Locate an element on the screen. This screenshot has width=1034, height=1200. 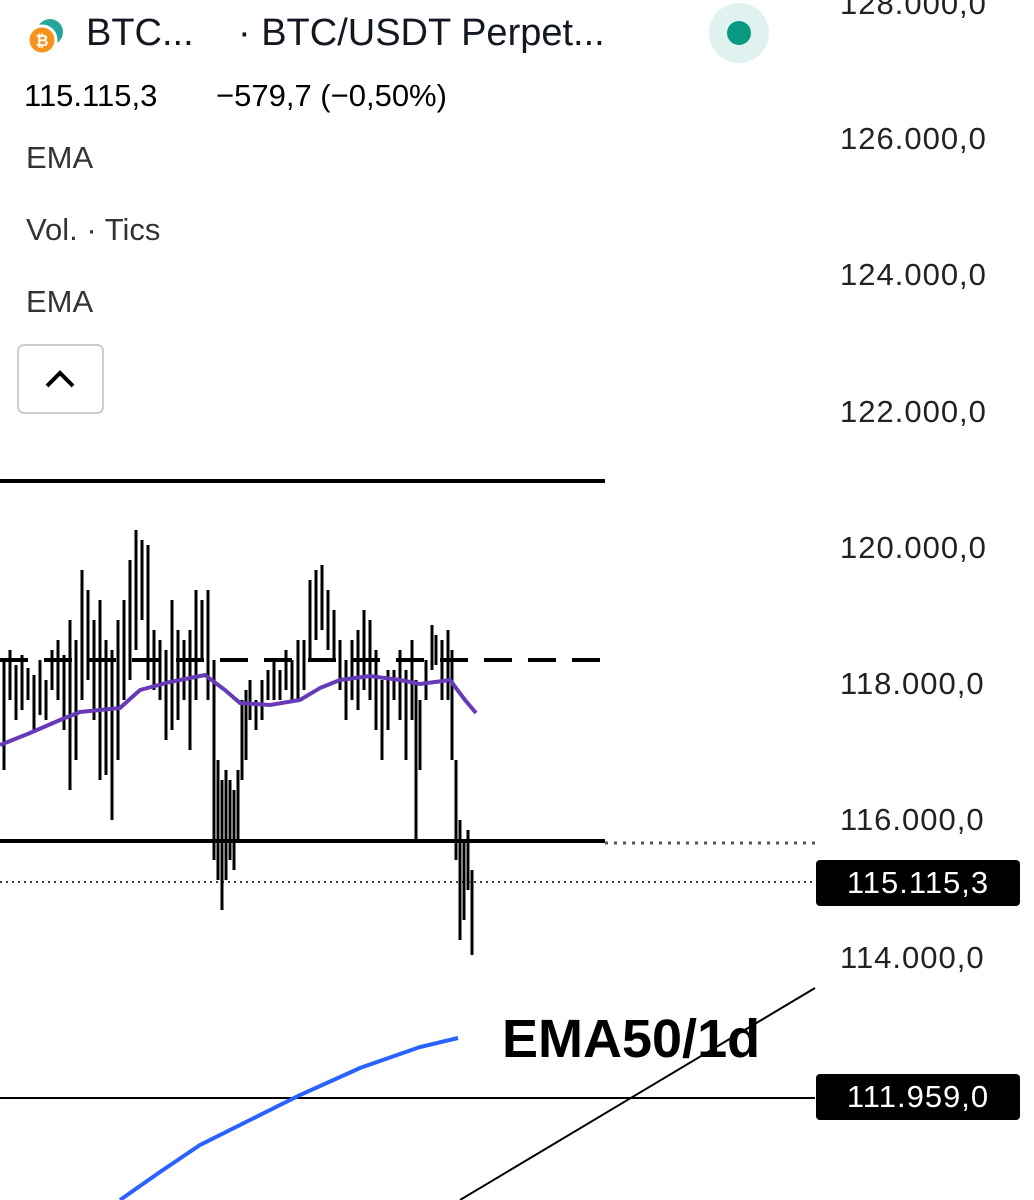
axis-label: 120.000,0 is located at coordinates (913, 547).